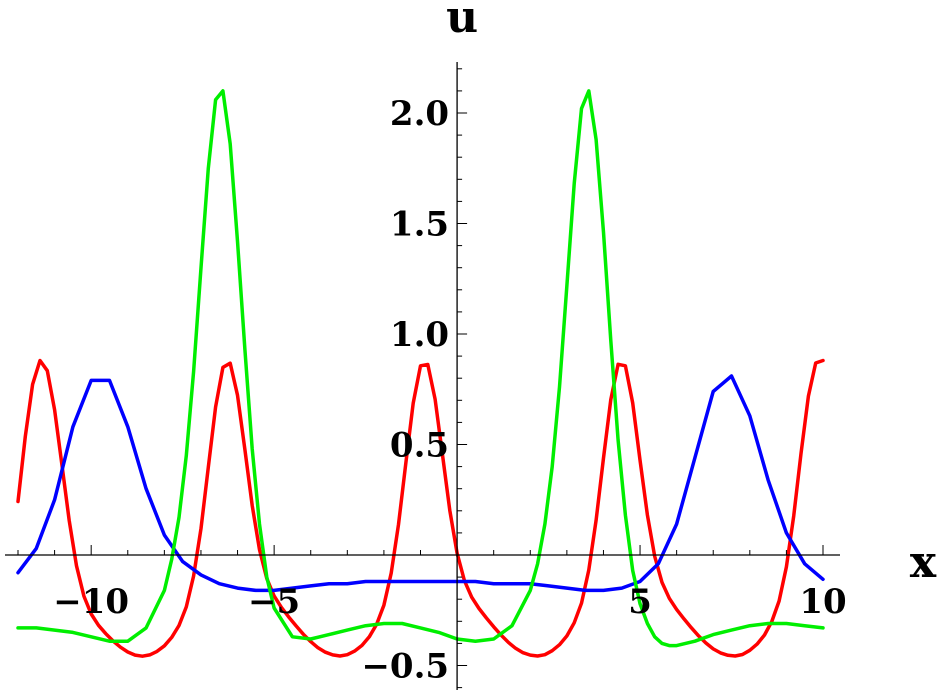  Describe the element at coordinates (640, 602) in the screenshot. I see `x-tick-label: 5` at that location.